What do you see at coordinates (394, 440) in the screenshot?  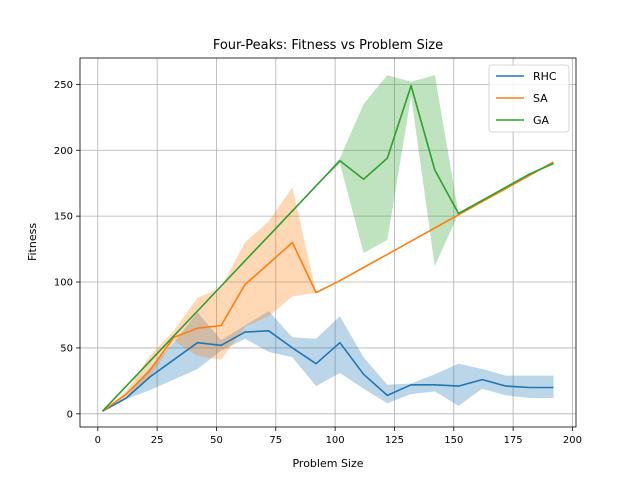 I see `x-tick-label: 125` at bounding box center [394, 440].